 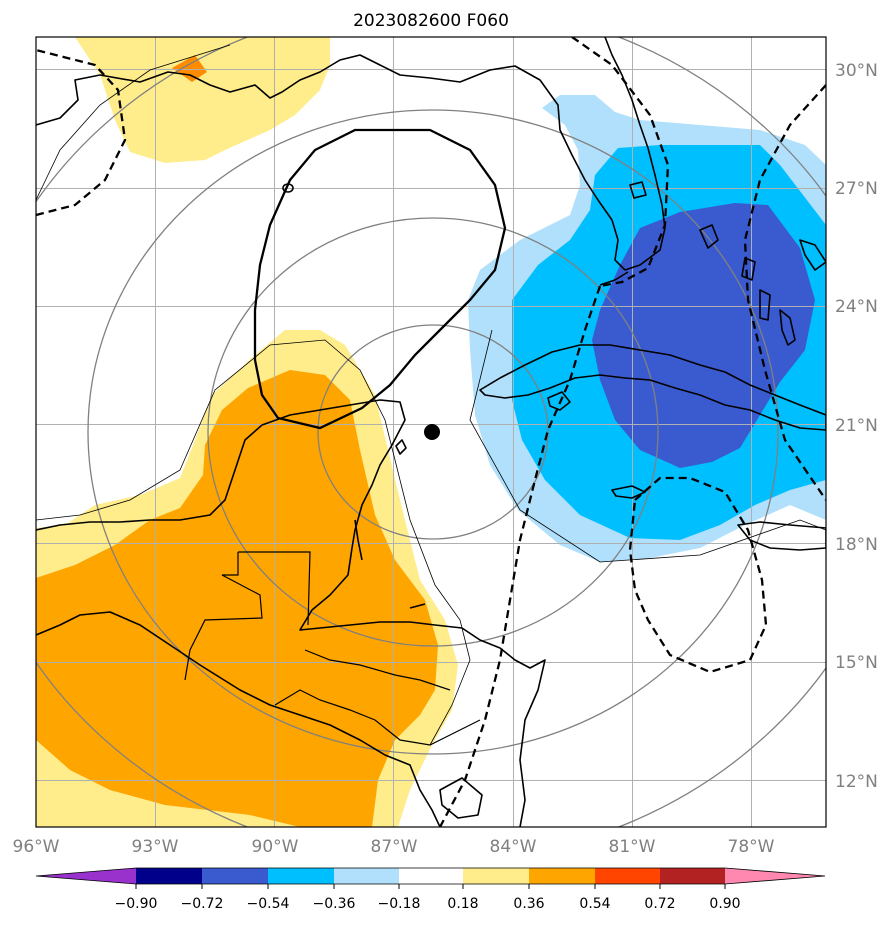 I want to click on dashed-contour-east-loop, so click(x=698, y=575).